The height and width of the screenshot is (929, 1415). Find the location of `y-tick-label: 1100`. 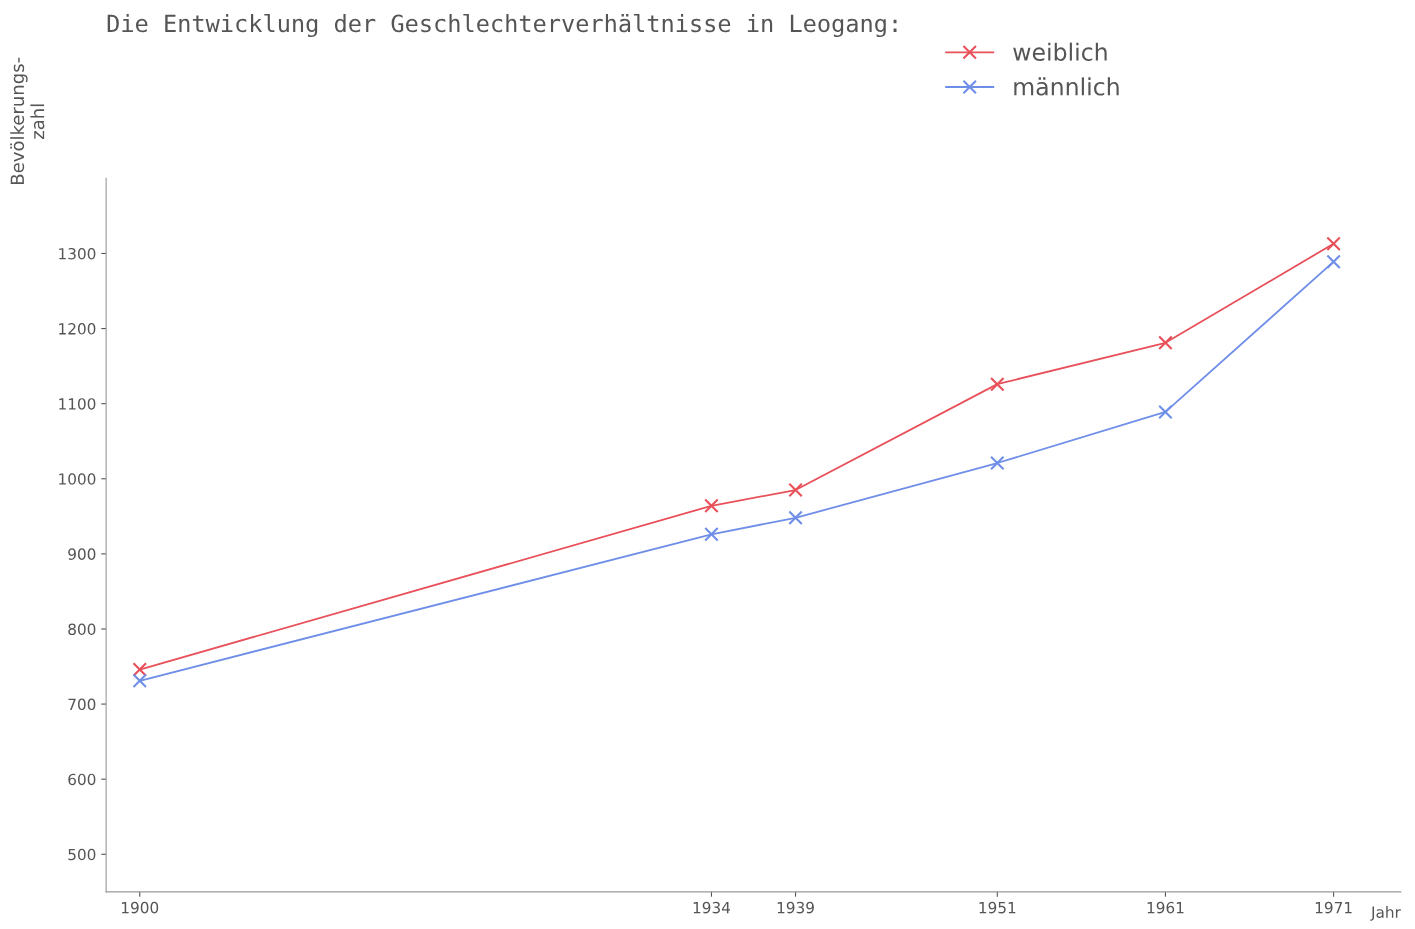

y-tick-label: 1100 is located at coordinates (77, 404).